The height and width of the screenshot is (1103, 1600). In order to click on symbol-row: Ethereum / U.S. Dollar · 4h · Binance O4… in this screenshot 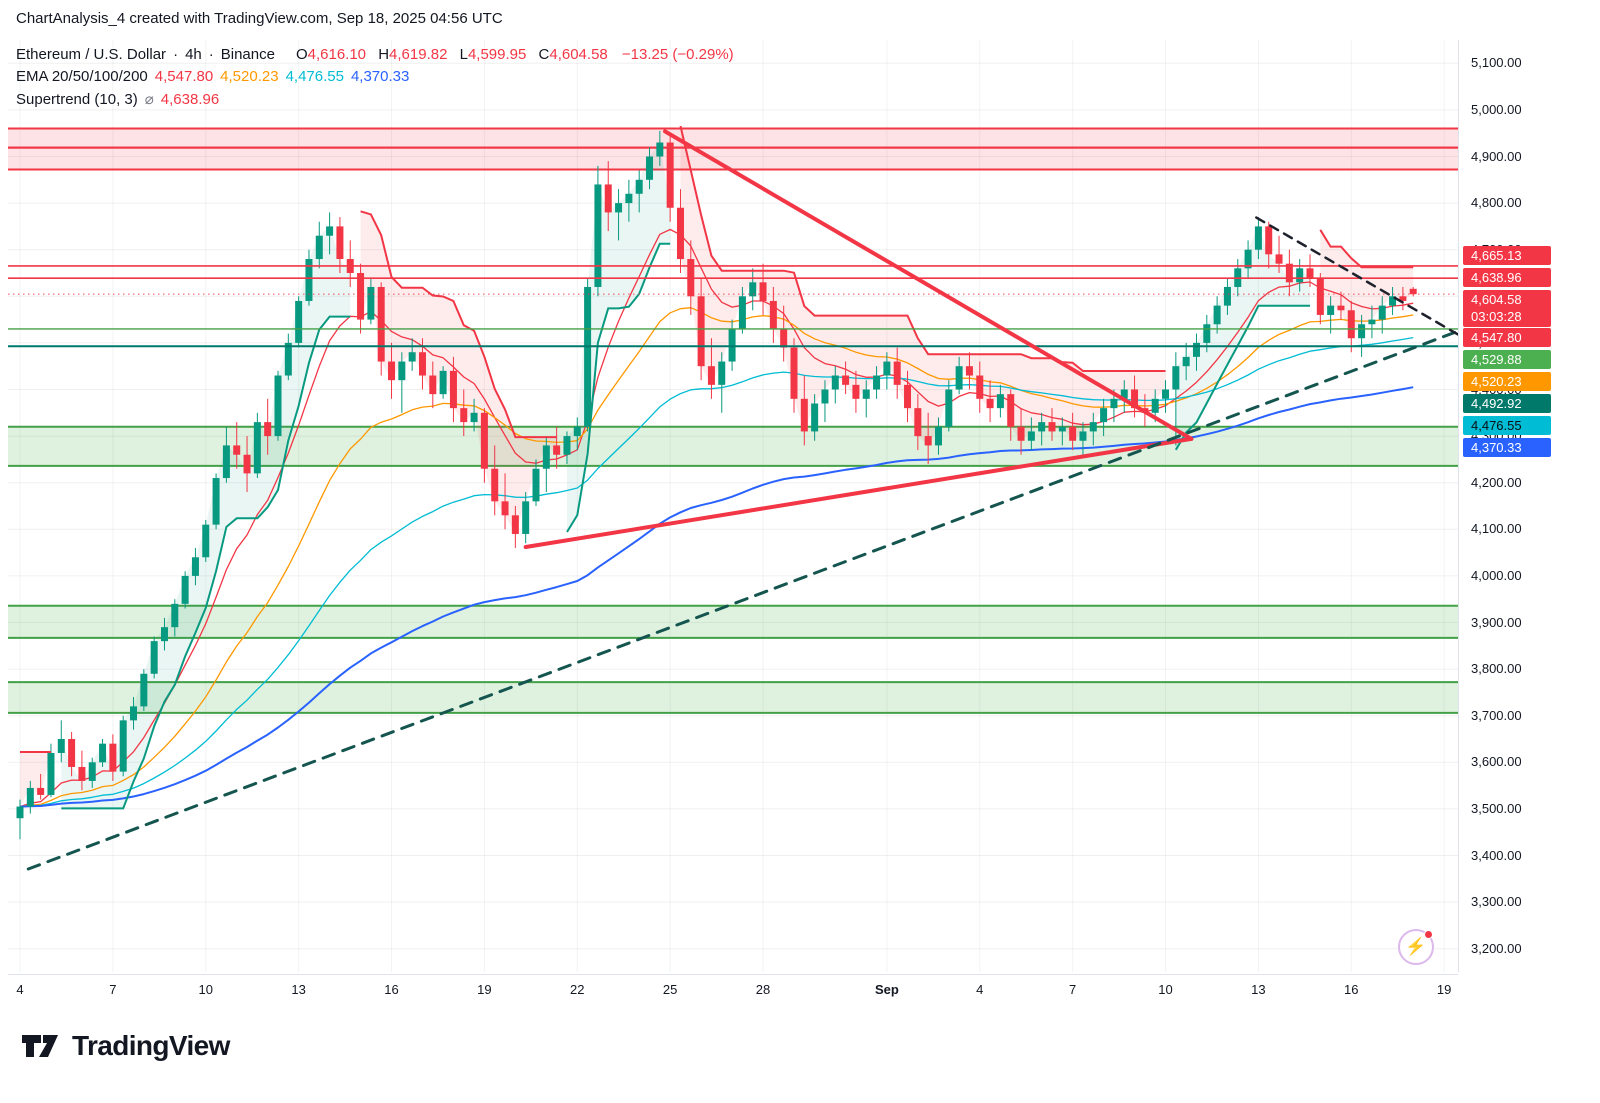, I will do `click(375, 54)`.